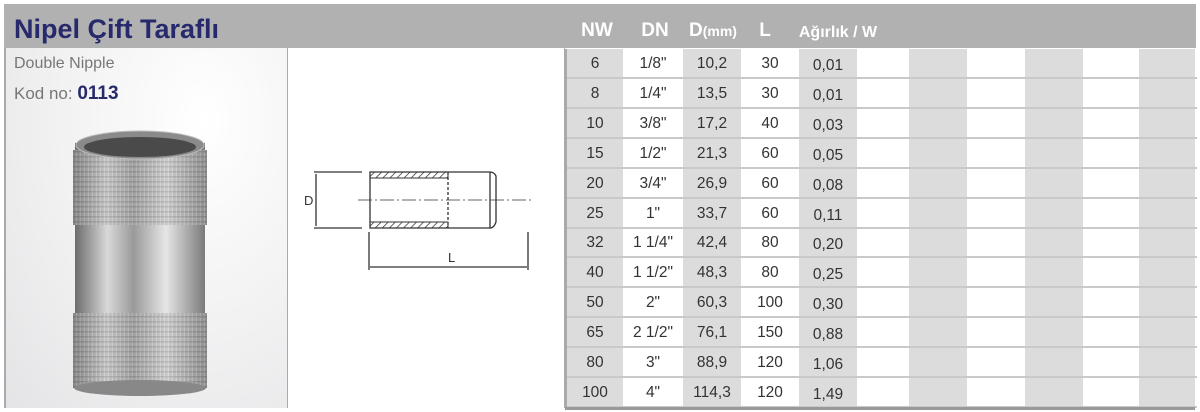 This screenshot has height=412, width=1200. What do you see at coordinates (597, 30) in the screenshot?
I see `column-header-nw: NW` at bounding box center [597, 30].